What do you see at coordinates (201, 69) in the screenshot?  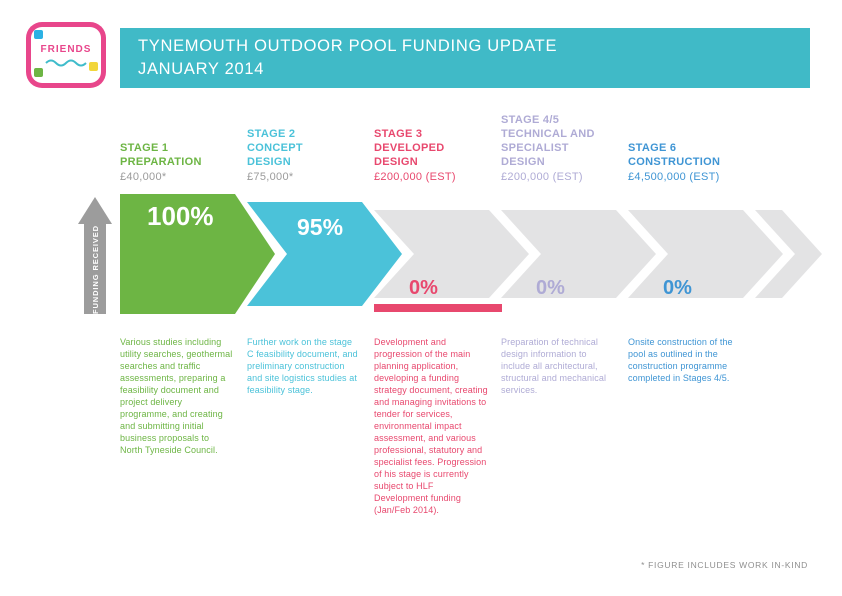 I see `page-subtitle: JANUARY 2014` at bounding box center [201, 69].